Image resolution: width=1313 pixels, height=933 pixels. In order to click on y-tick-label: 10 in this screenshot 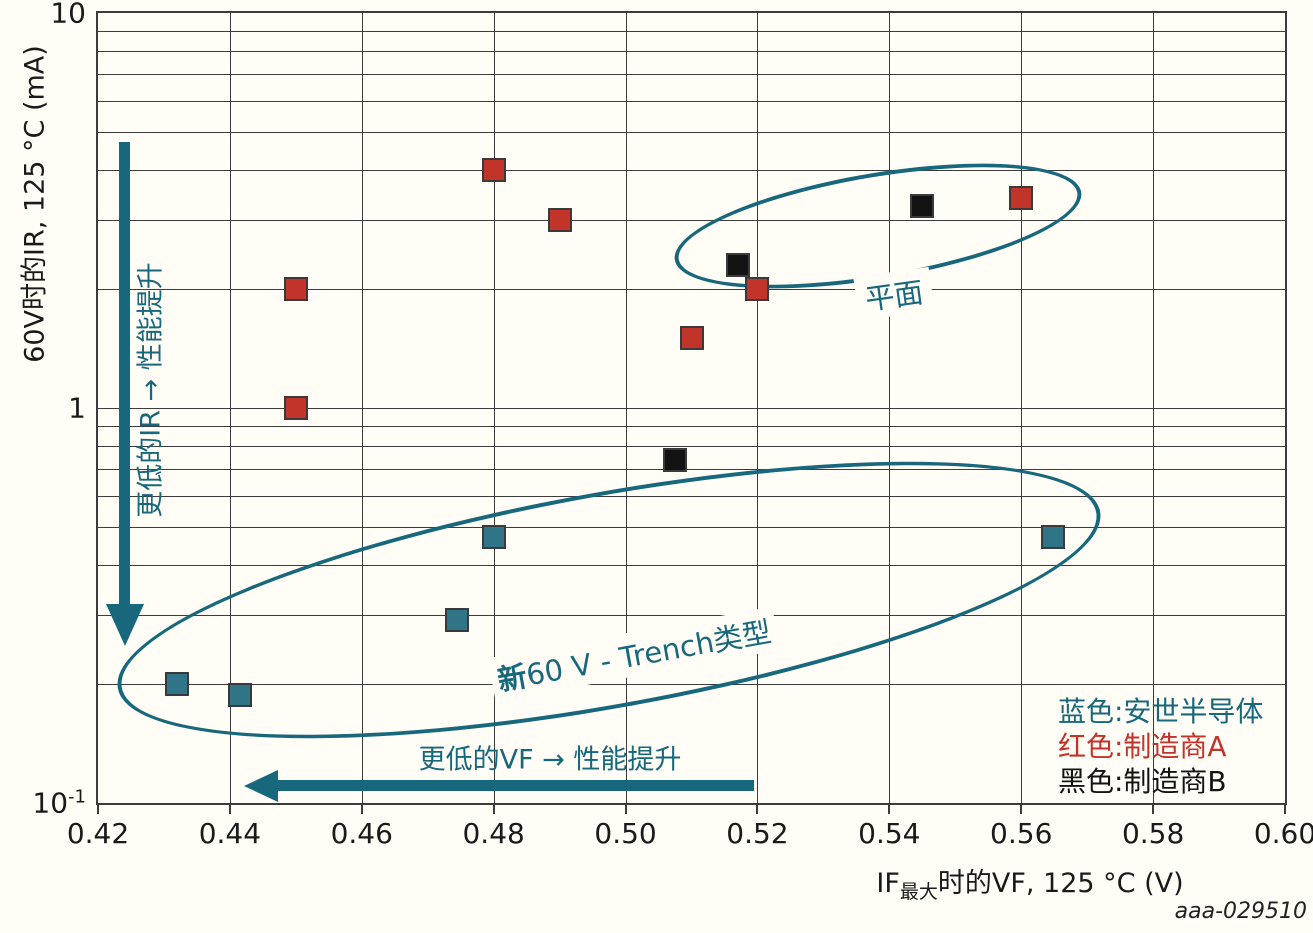, I will do `click(68, 15)`.